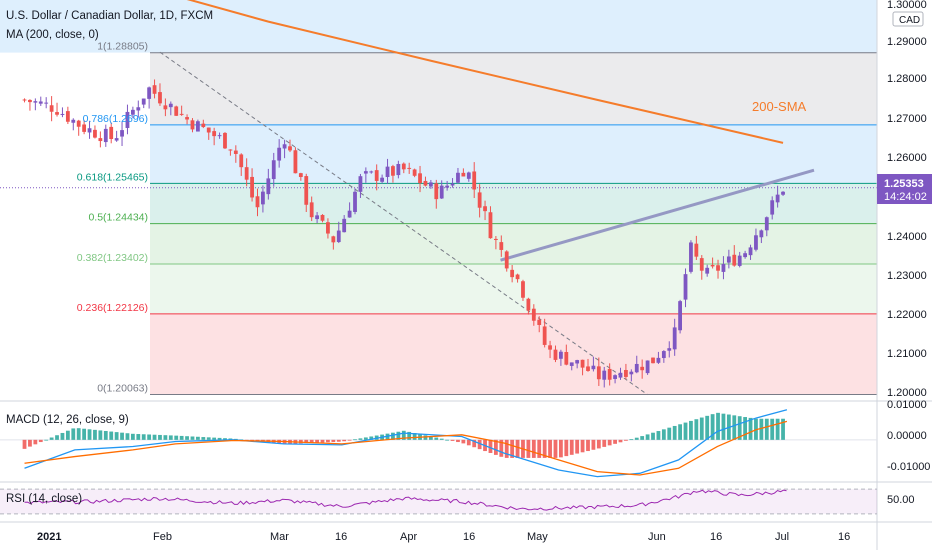 This screenshot has width=932, height=550. Describe the element at coordinates (513, 88) in the screenshot. I see `fib-band` at that location.